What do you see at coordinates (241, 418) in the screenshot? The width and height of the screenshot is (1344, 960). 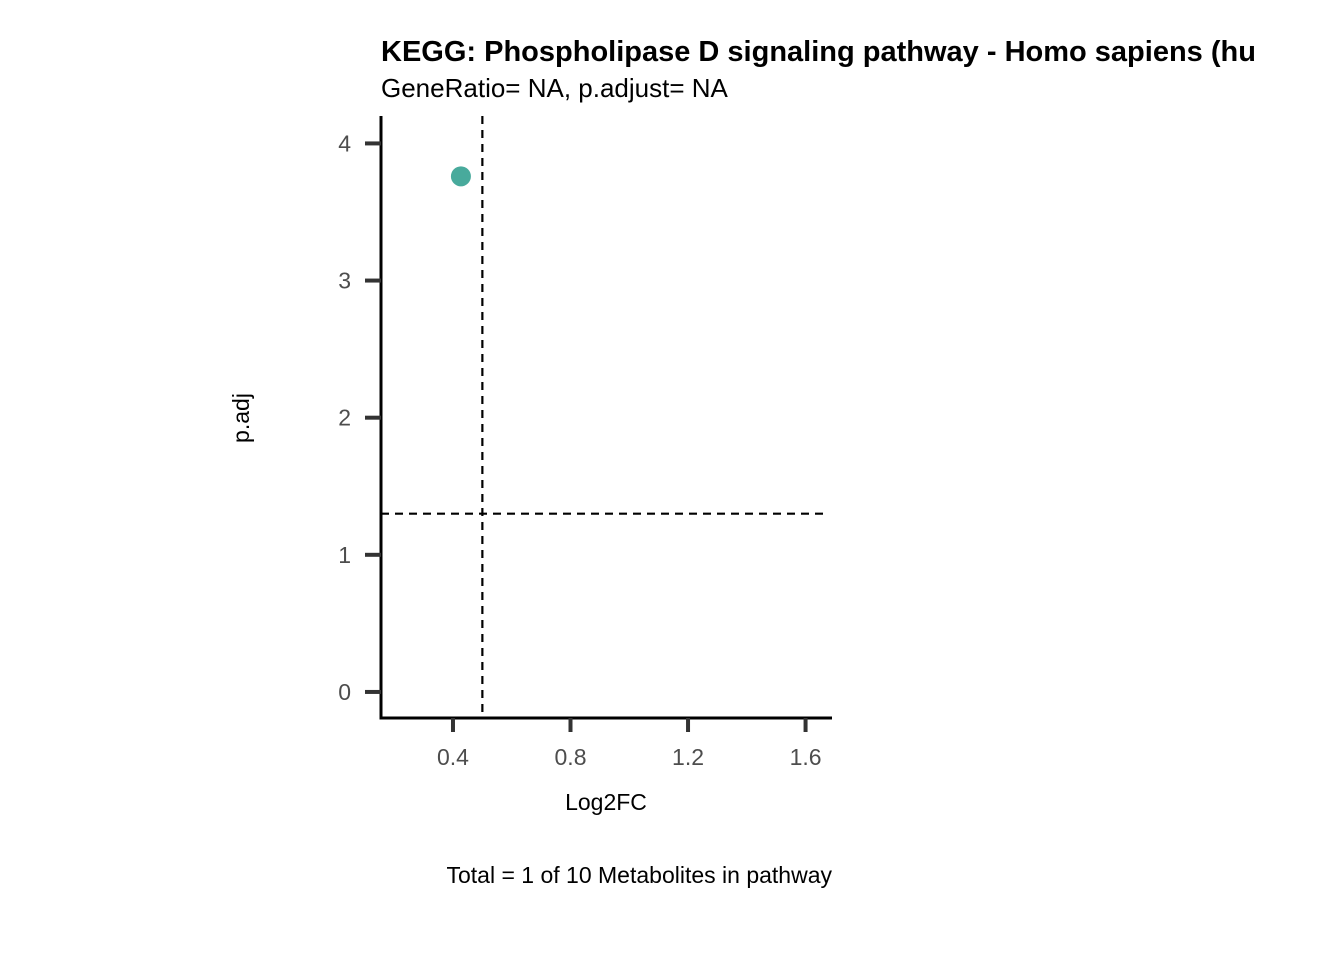 I see `y-axis-title: p.adj` at bounding box center [241, 418].